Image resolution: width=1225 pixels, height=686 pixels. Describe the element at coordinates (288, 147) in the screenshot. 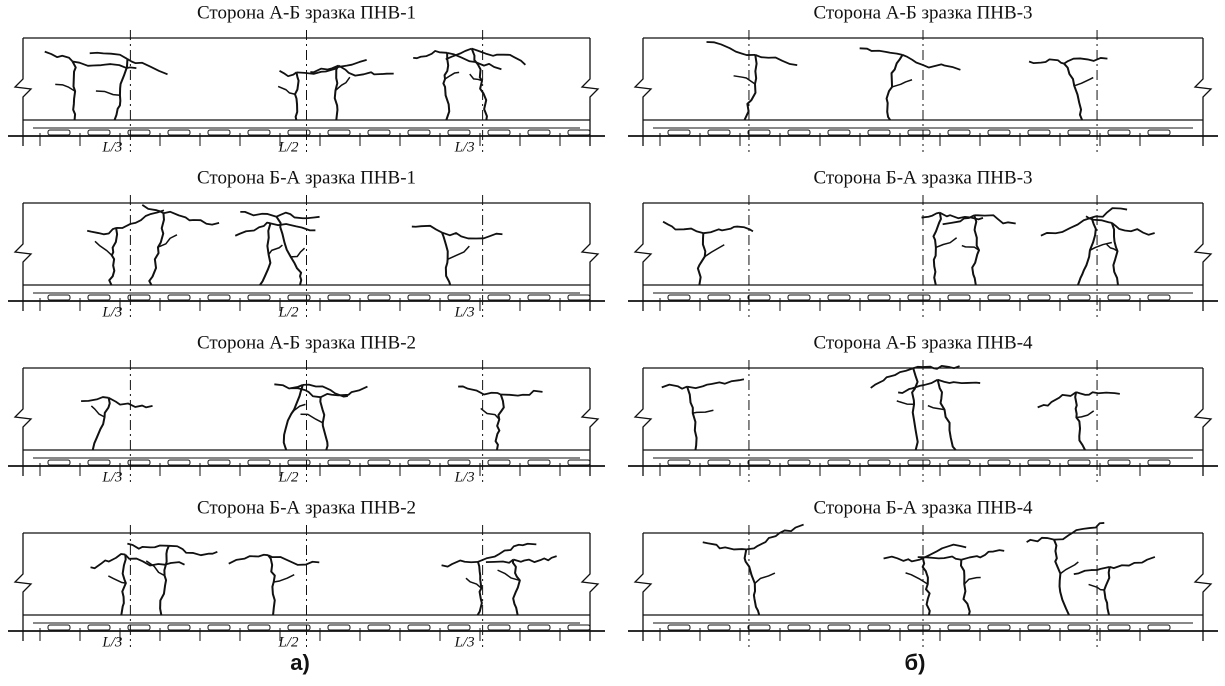

I see `span-label: L/2` at that location.